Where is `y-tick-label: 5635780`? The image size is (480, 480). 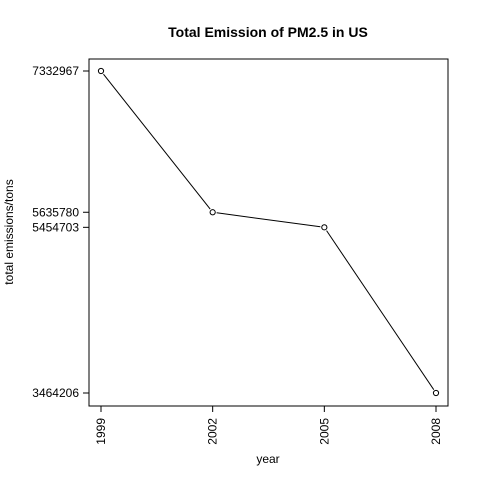
y-tick-label: 5635780 is located at coordinates (55, 212).